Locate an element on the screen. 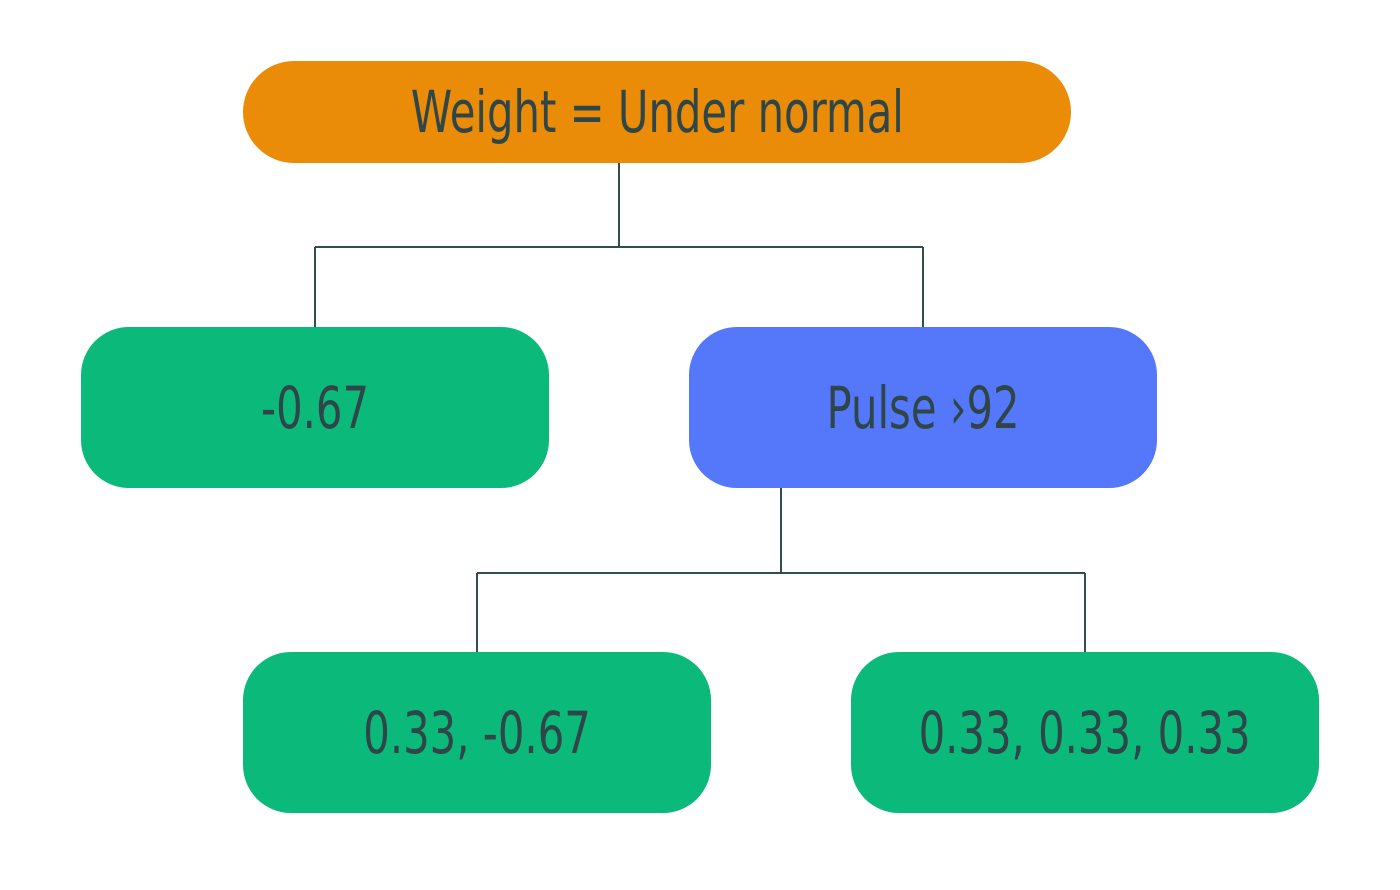 The image size is (1400, 890). bottom-left-leaf-label: 0.33, -0.67 is located at coordinates (477, 732).